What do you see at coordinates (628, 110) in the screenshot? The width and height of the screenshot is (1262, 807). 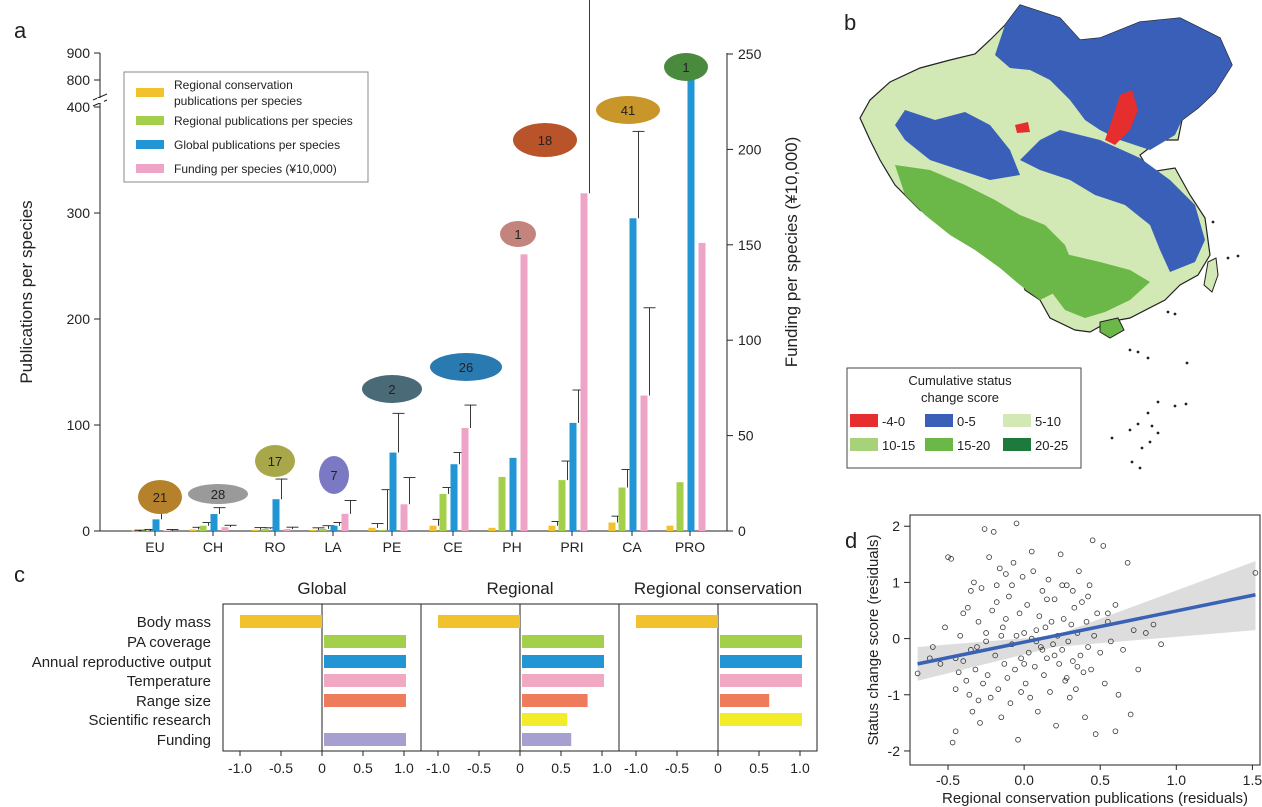 I see `species-count-ca: 41` at bounding box center [628, 110].